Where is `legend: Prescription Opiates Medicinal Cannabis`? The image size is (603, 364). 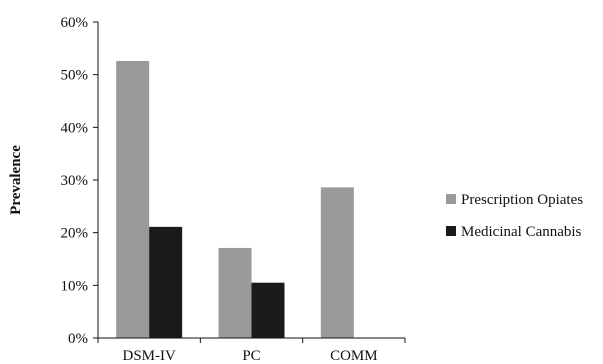 legend: Prescription Opiates Medicinal Cannabis is located at coordinates (514, 216).